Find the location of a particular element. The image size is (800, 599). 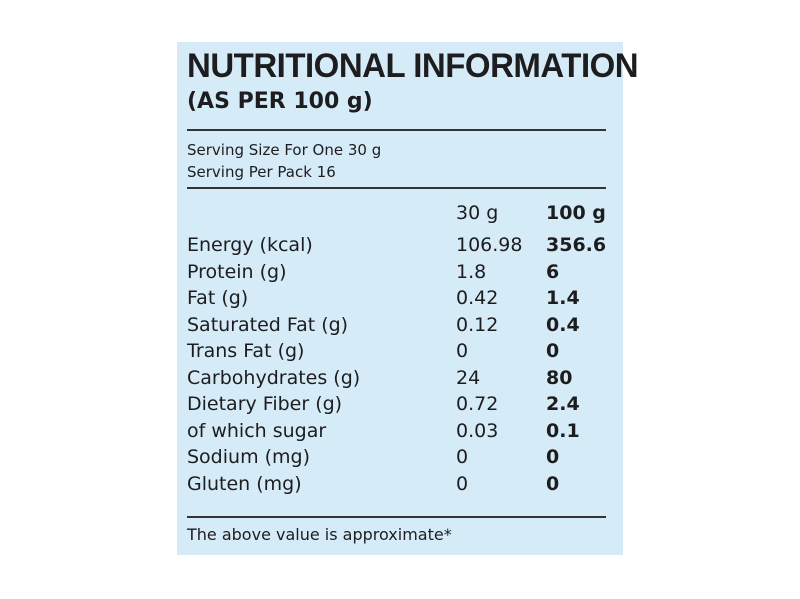

value-30g: 0.42 is located at coordinates (477, 298).